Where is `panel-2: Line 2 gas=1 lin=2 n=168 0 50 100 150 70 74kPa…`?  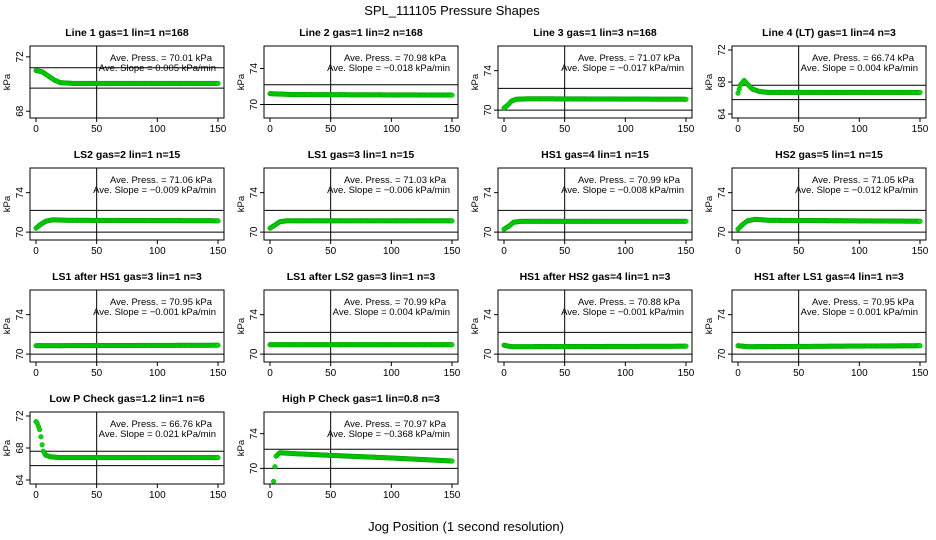 panel-2: Line 2 gas=1 lin=2 n=168 0 50 100 150 70 74kPa… is located at coordinates (348, 81).